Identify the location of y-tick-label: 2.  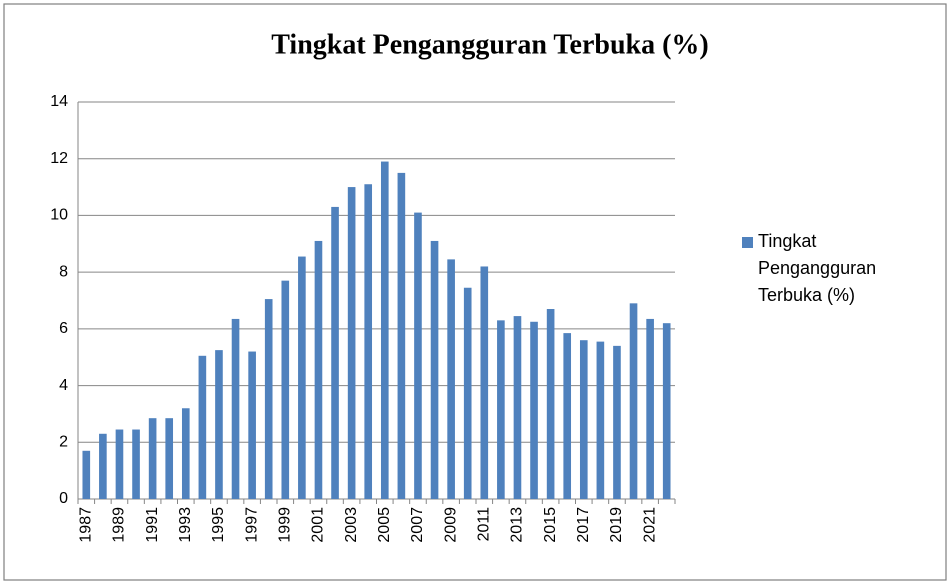
(63, 442).